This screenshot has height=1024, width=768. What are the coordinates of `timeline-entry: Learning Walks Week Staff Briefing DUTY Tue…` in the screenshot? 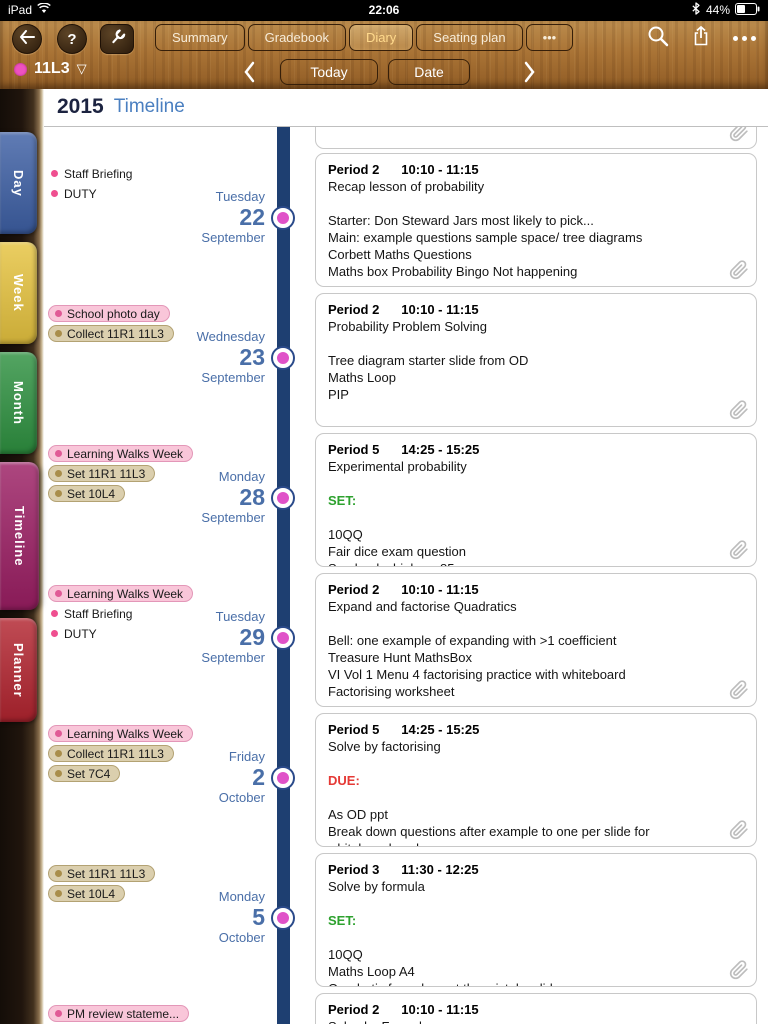 It's located at (406, 640).